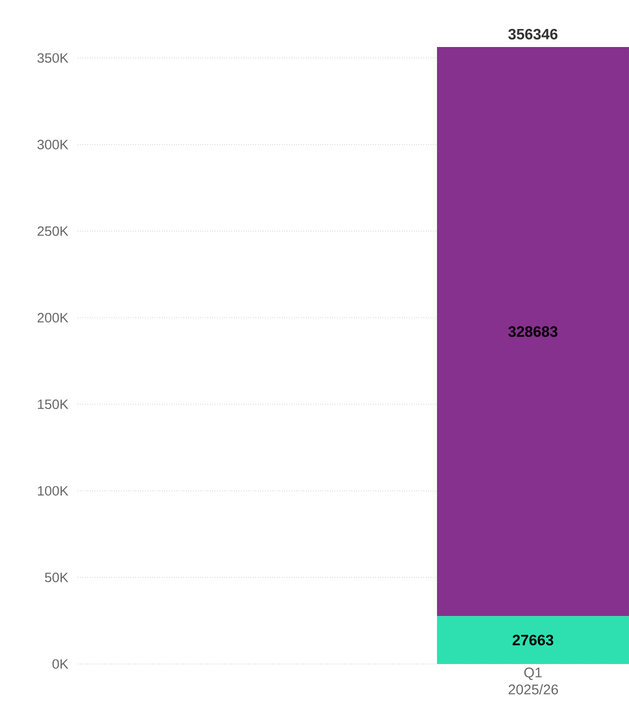 The height and width of the screenshot is (726, 629). Describe the element at coordinates (60, 664) in the screenshot. I see `y-tick-label: 0K` at that location.